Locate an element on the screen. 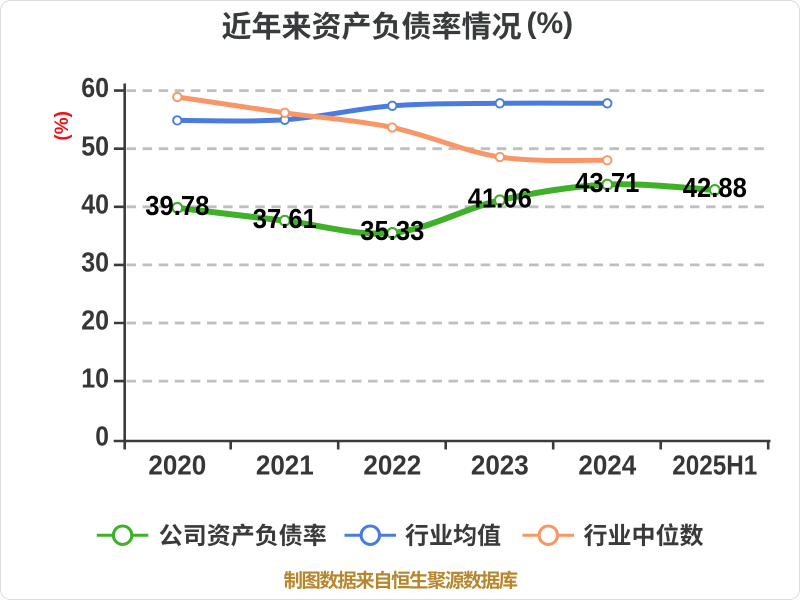 The height and width of the screenshot is (600, 800). svg-text: 2021 is located at coordinates (285, 465).